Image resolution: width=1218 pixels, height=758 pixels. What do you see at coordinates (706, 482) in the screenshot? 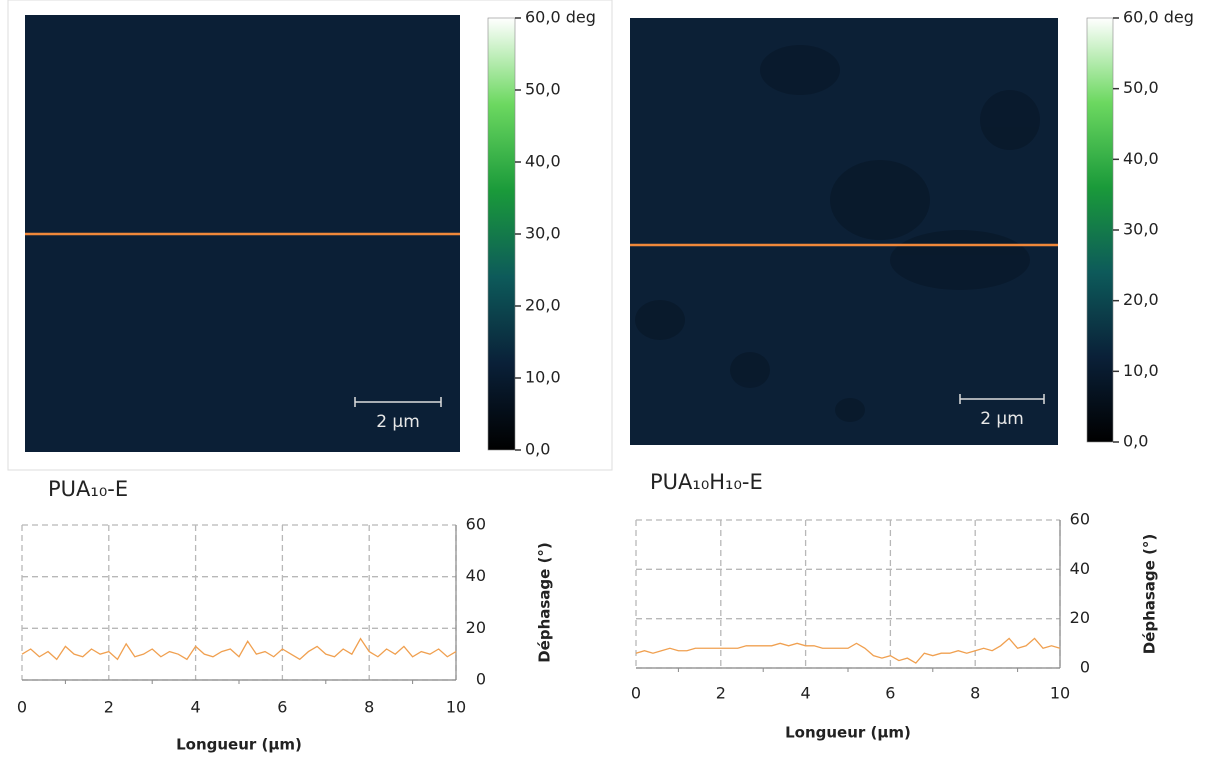
I see `sample-label: PUA₁₀H₁₀-E` at bounding box center [706, 482].